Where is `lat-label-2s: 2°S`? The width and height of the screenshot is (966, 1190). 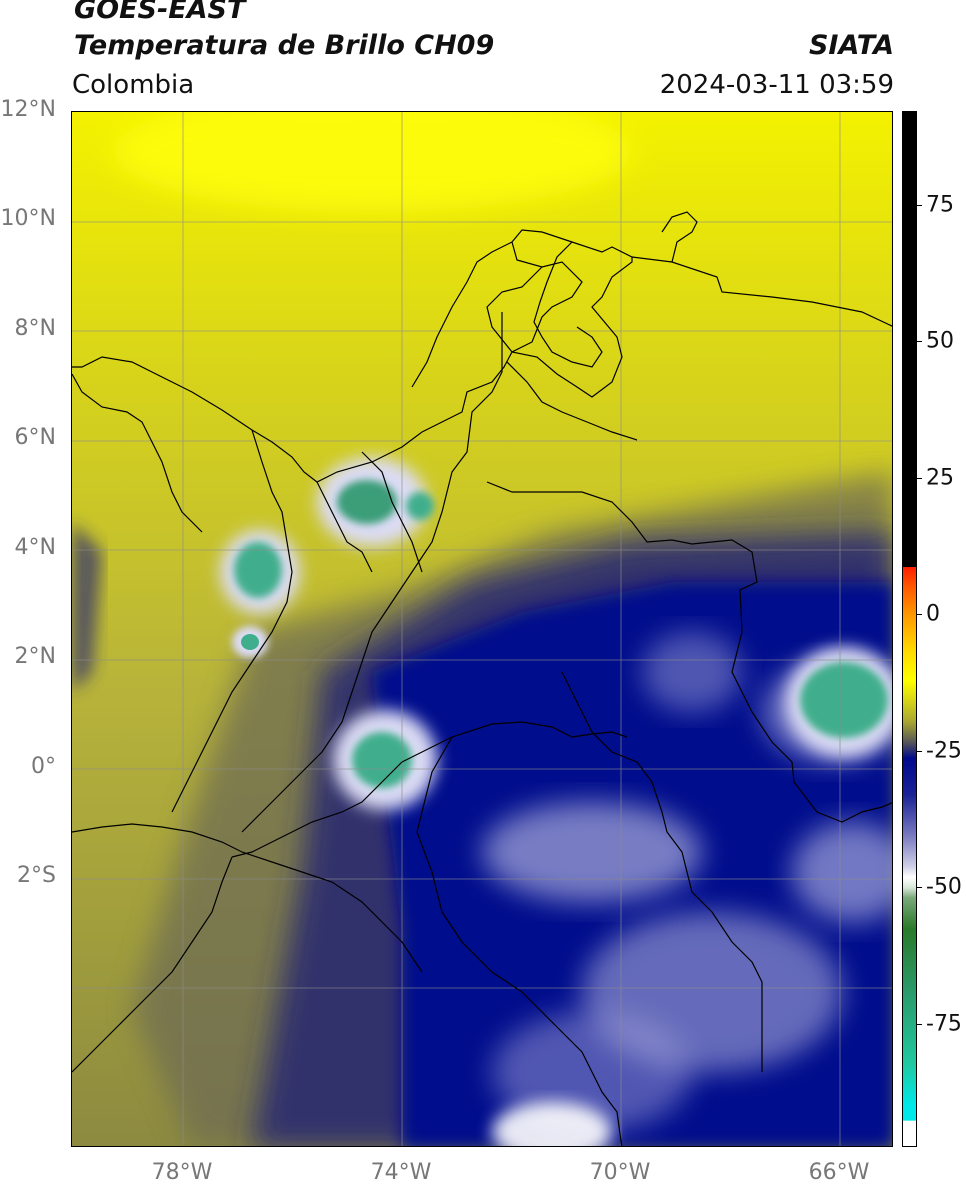
lat-label-2s: 2°S is located at coordinates (36, 875).